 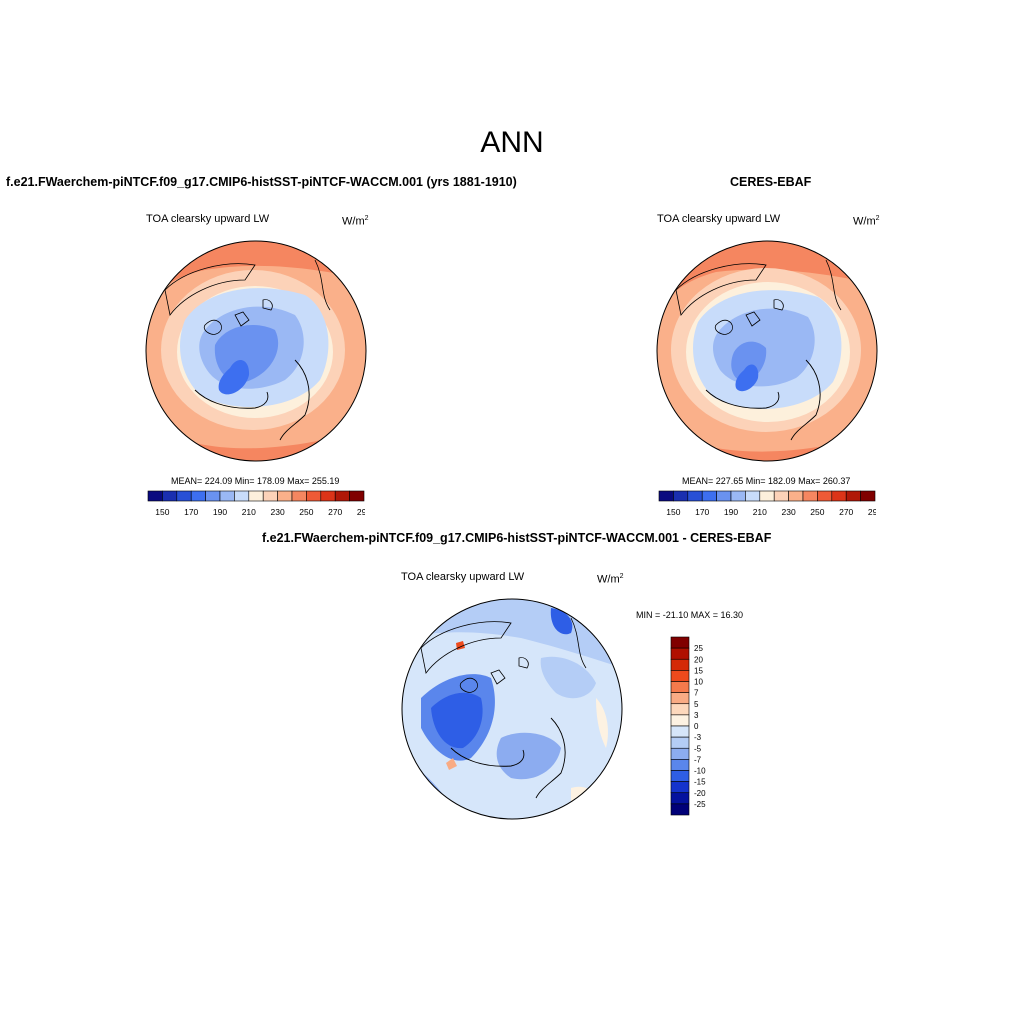 I want to click on model-colorbar-tick-label: 170, so click(x=191, y=512).